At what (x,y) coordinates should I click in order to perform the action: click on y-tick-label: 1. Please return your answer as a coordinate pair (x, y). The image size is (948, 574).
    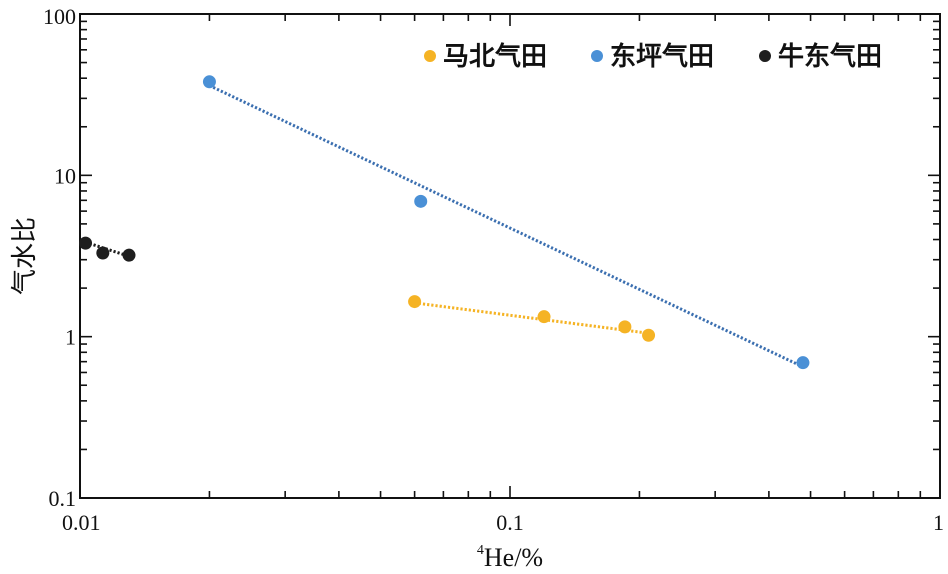
    Looking at the image, I should click on (70, 337).